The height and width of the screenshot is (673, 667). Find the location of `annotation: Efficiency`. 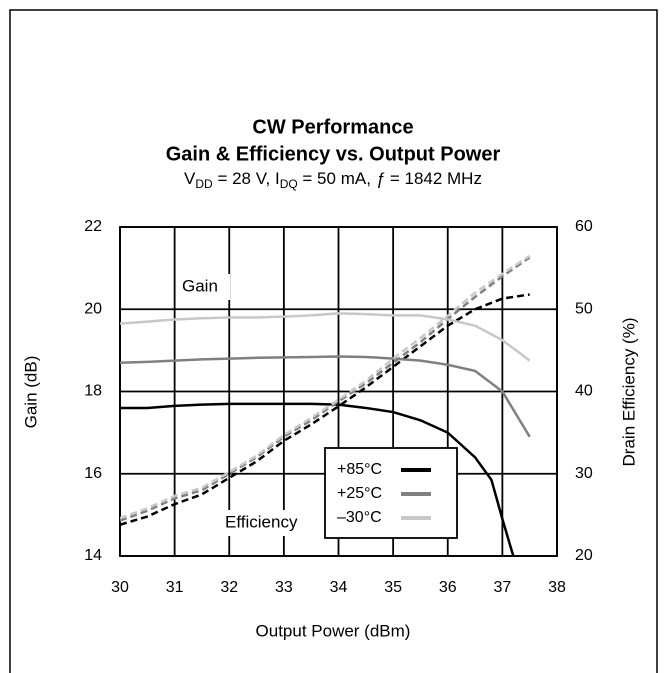

annotation: Efficiency is located at coordinates (261, 521).